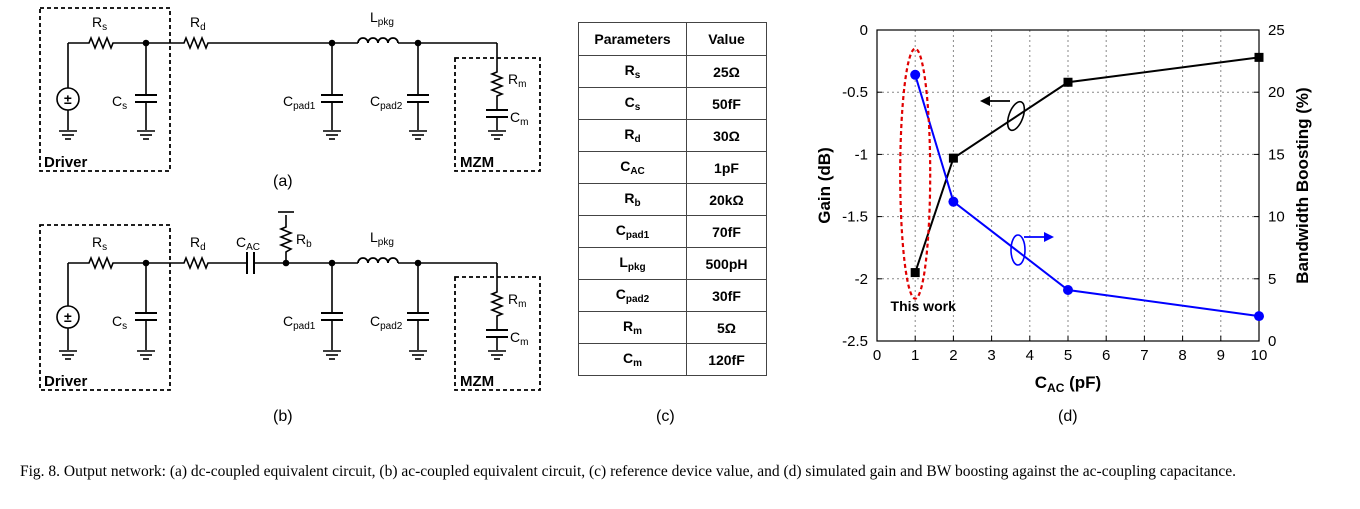  What do you see at coordinates (672, 71) in the screenshot?
I see `table-row: Rs 25Ω` at bounding box center [672, 71].